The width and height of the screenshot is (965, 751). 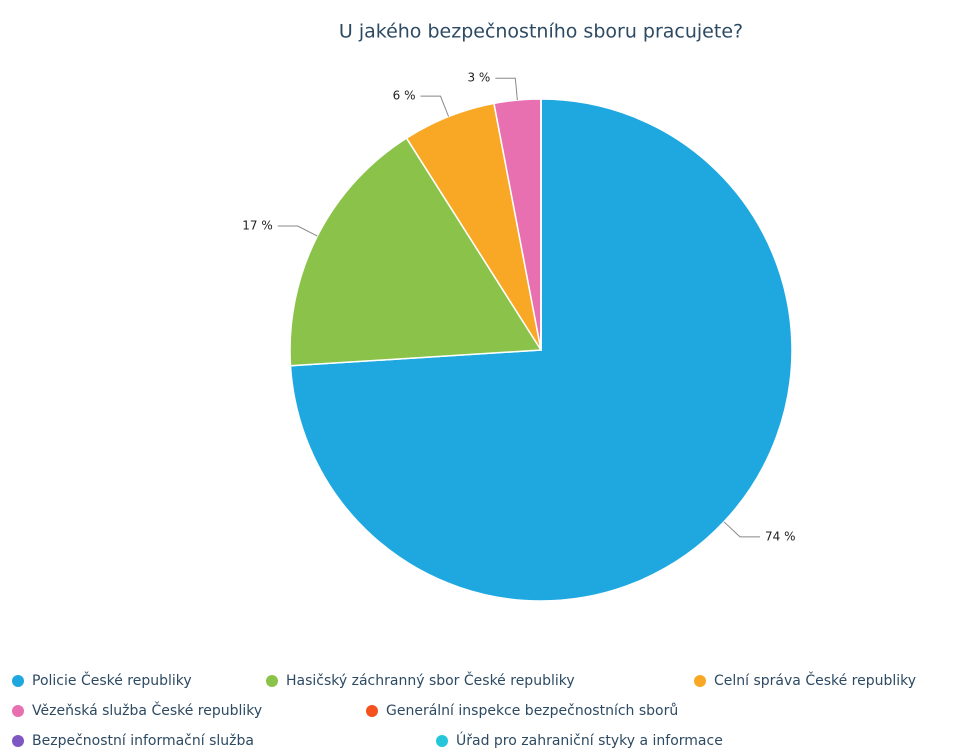 What do you see at coordinates (780, 536) in the screenshot?
I see `data-label: 74 %` at bounding box center [780, 536].